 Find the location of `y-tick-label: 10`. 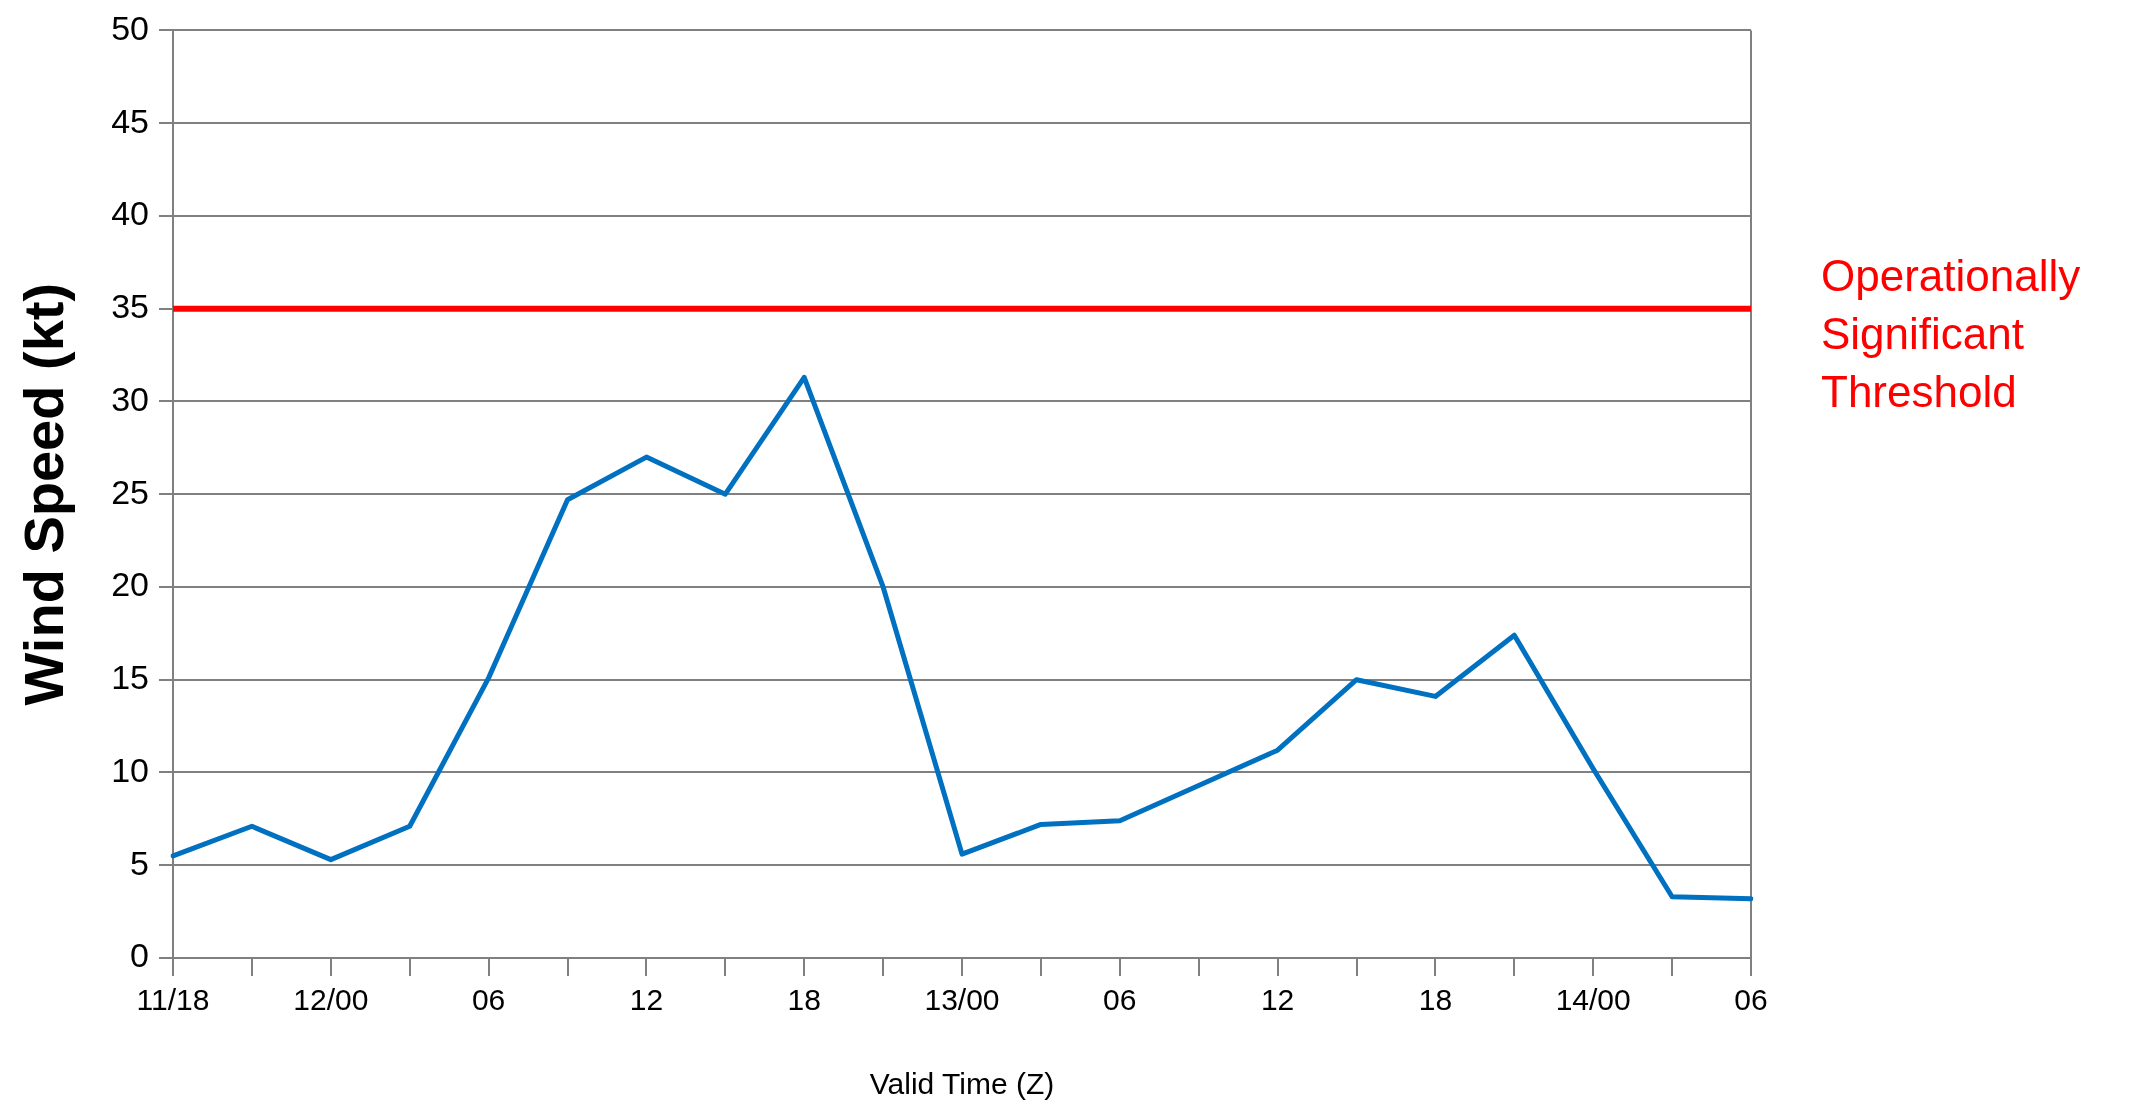

y-tick-label: 10 is located at coordinates (130, 769).